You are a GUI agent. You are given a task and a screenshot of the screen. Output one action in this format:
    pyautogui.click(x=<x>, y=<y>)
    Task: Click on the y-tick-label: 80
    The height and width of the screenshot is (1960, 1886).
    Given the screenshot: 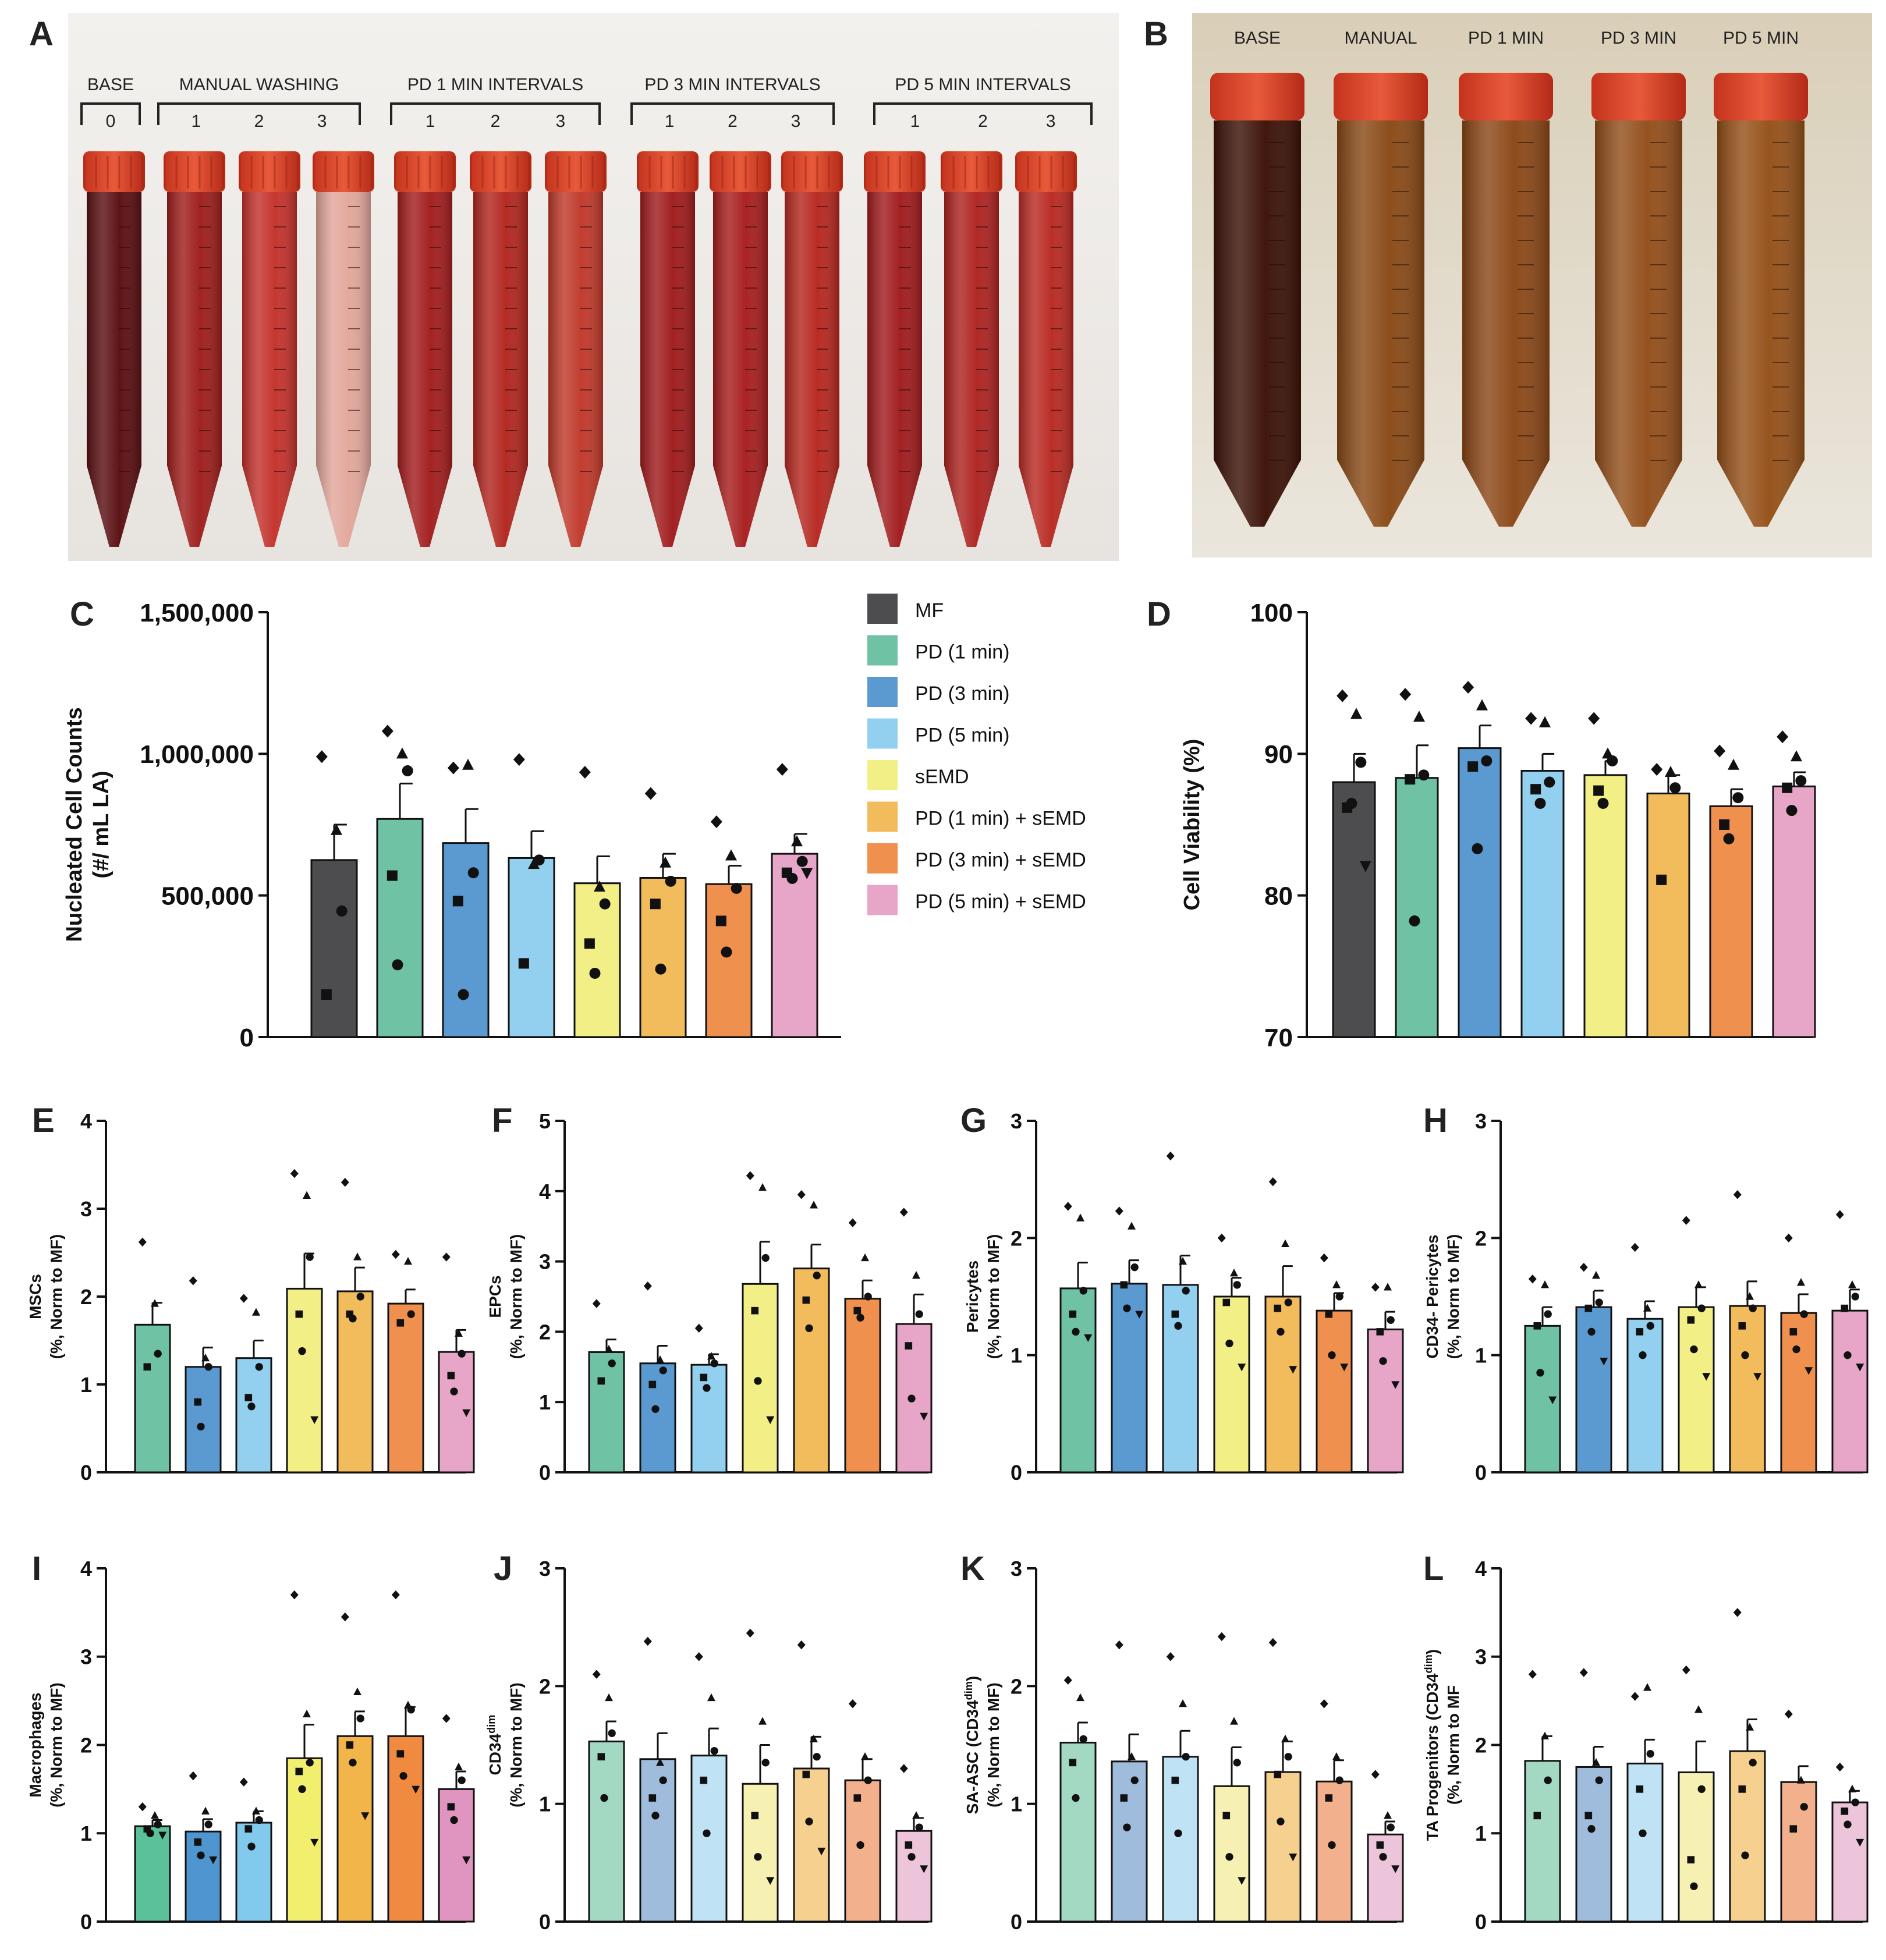 What is the action you would take?
    pyautogui.click(x=1279, y=896)
    